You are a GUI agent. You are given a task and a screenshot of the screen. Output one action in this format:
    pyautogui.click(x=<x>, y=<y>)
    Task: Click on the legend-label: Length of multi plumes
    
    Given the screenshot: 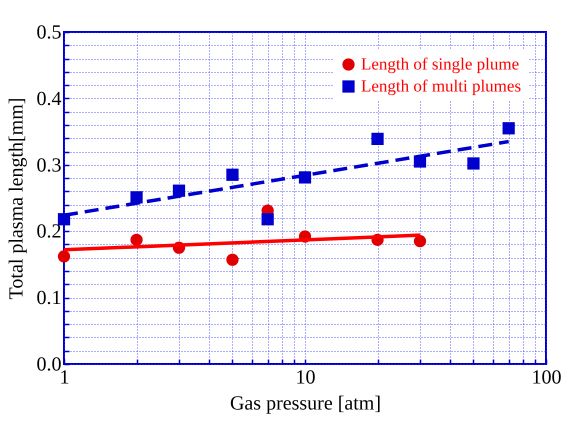 What is the action you would take?
    pyautogui.click(x=441, y=86)
    